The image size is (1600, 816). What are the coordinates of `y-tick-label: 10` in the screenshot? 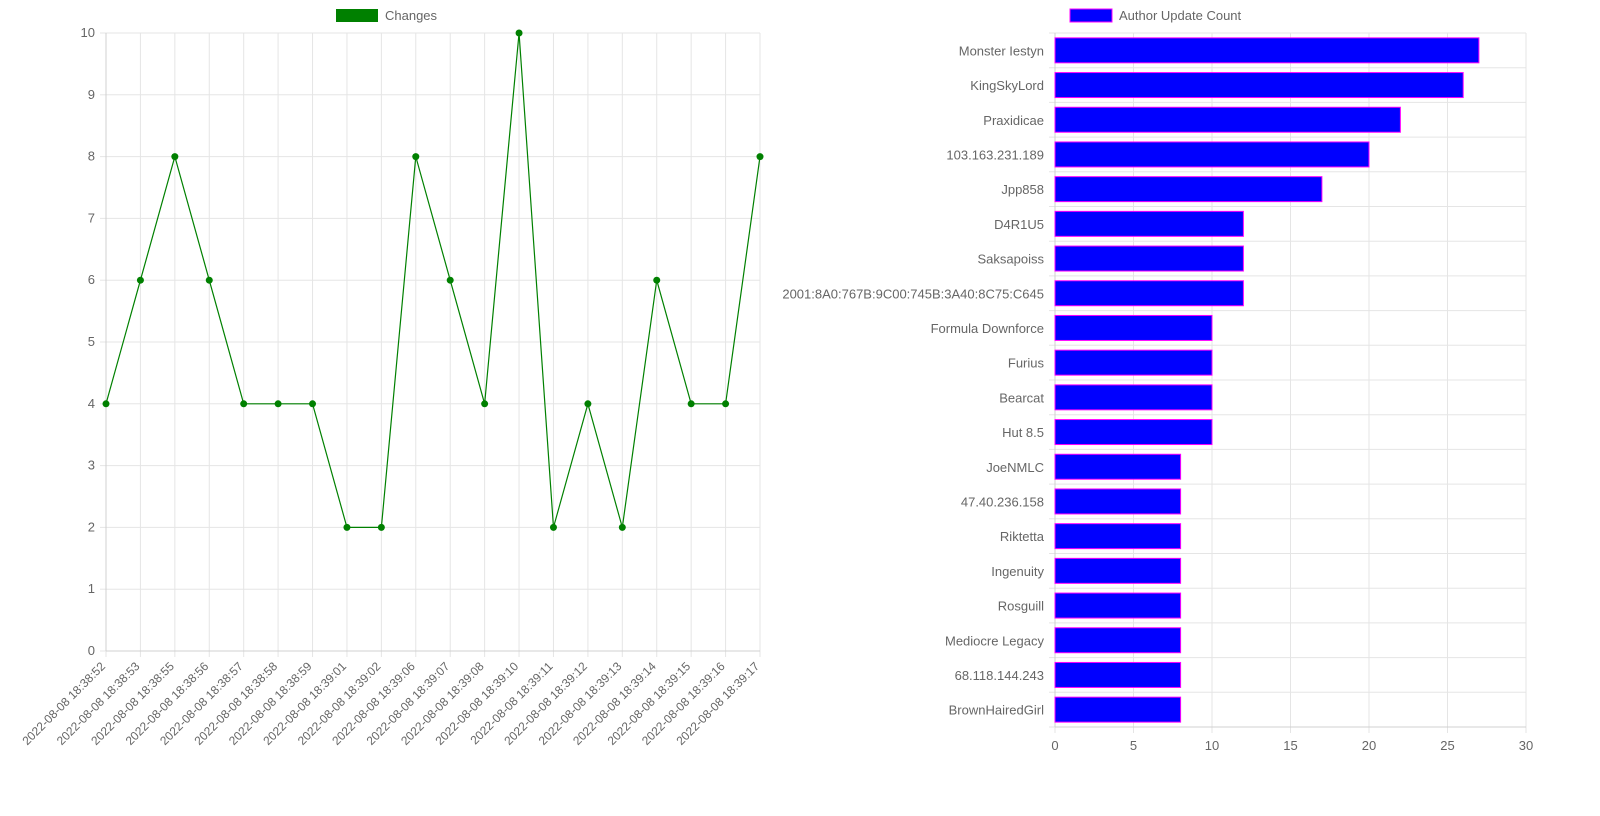 It's located at (88, 32).